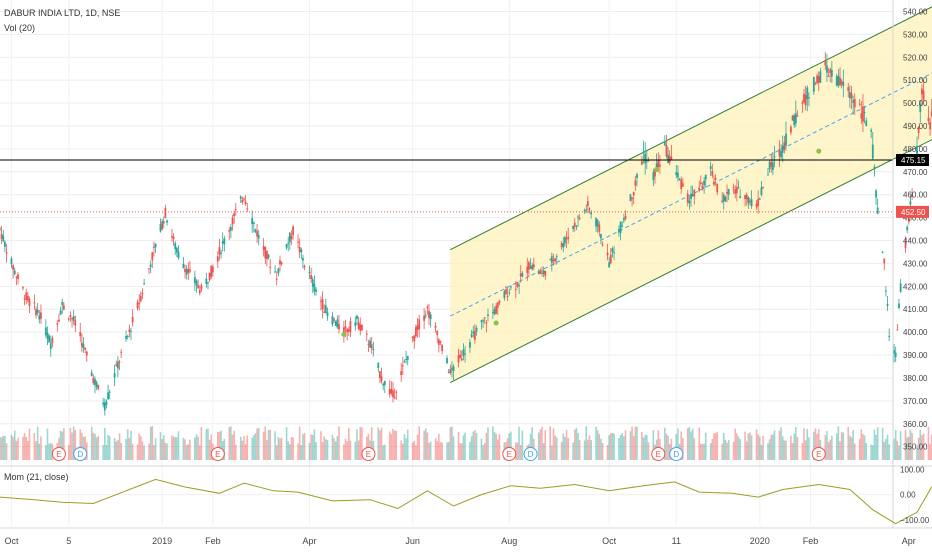 This screenshot has width=932, height=555. I want to click on y-tick-label: 420.00, so click(915, 286).